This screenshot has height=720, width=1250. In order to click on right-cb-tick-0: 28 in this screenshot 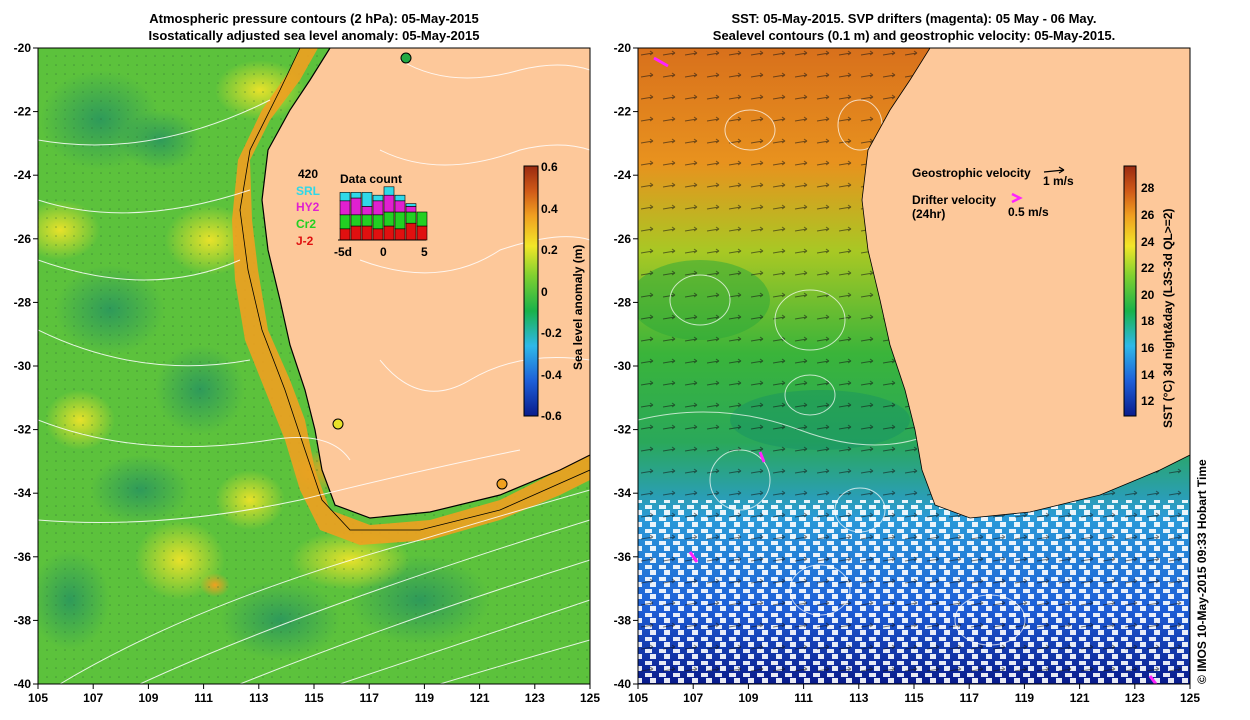, I will do `click(1148, 188)`.